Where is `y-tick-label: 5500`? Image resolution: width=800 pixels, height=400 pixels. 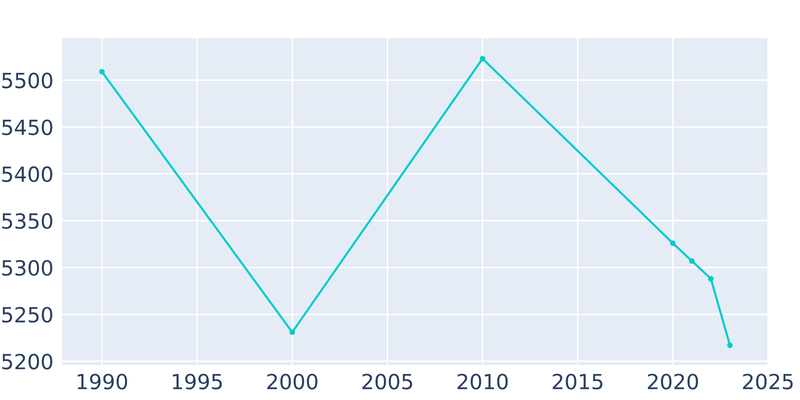 y-tick-label: 5500 is located at coordinates (27, 80).